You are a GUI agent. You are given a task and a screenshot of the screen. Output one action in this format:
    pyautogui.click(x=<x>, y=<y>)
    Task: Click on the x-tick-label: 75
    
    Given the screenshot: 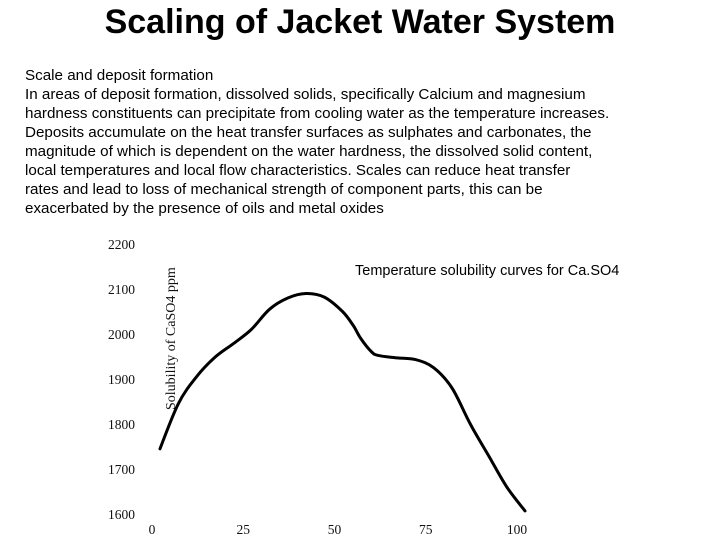 What is the action you would take?
    pyautogui.click(x=426, y=529)
    